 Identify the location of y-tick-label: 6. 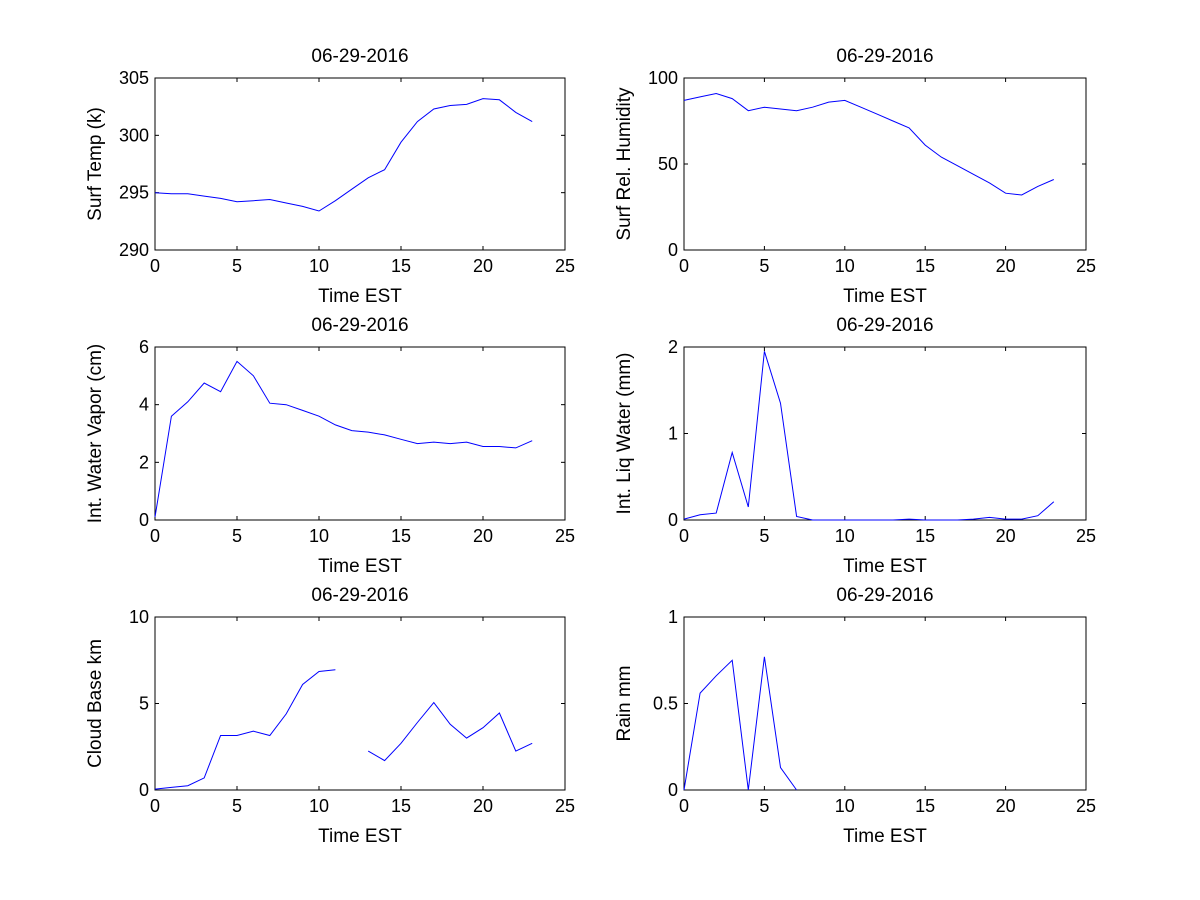
(144, 347).